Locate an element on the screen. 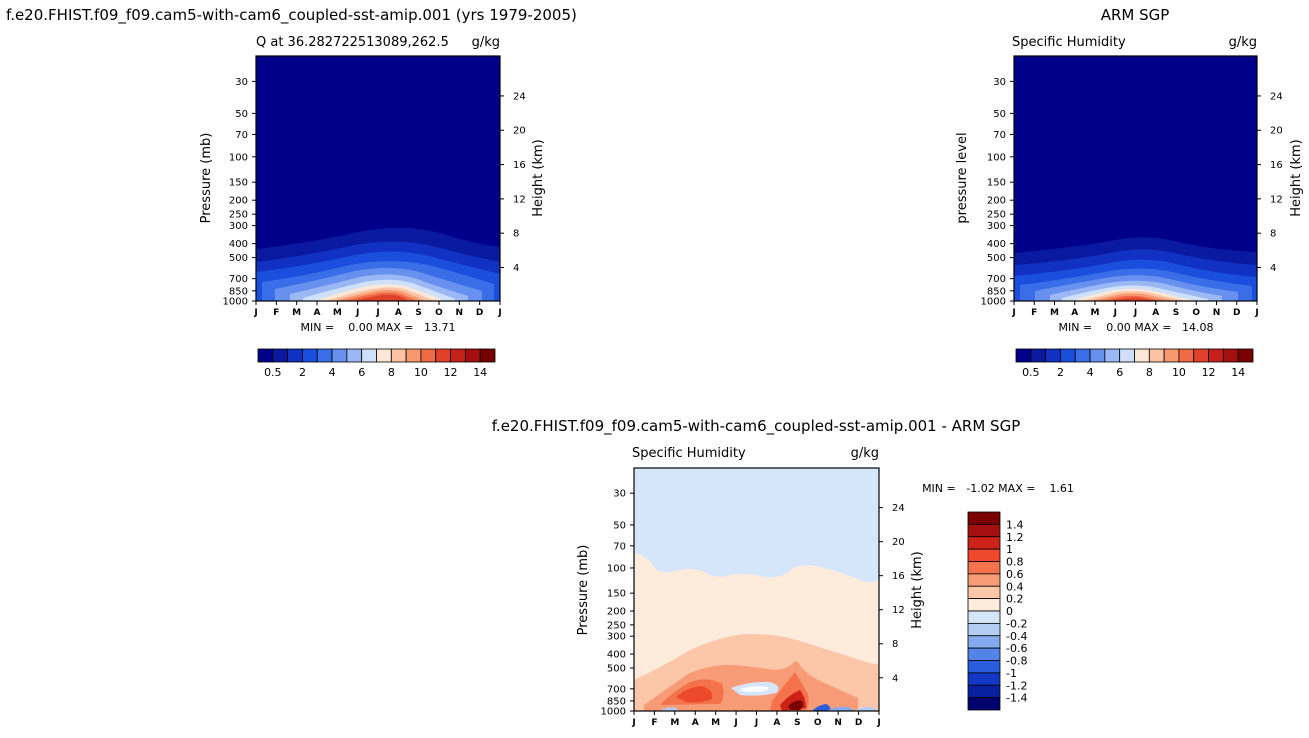  panel-model-stats: MIN = 0.00 MAX = 13.71 is located at coordinates (378, 327).